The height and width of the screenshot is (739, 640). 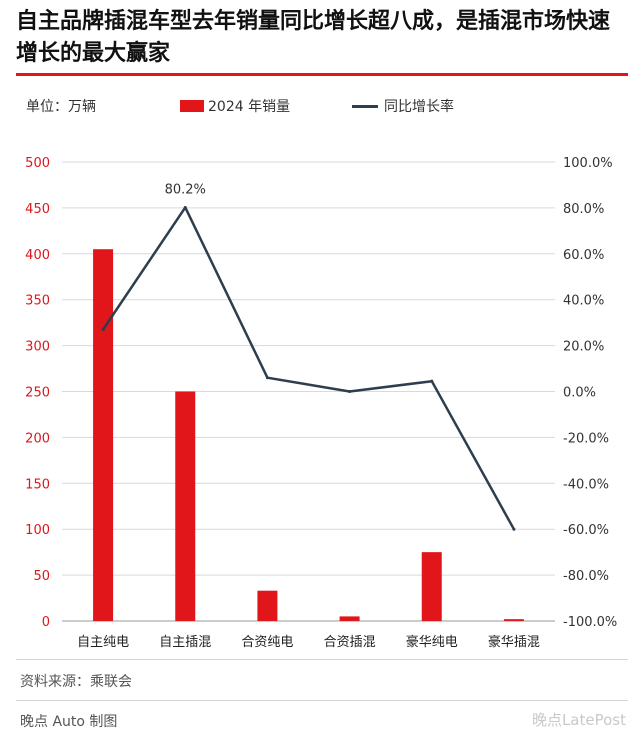 What do you see at coordinates (37, 438) in the screenshot?
I see `left-tick-label: 200` at bounding box center [37, 438].